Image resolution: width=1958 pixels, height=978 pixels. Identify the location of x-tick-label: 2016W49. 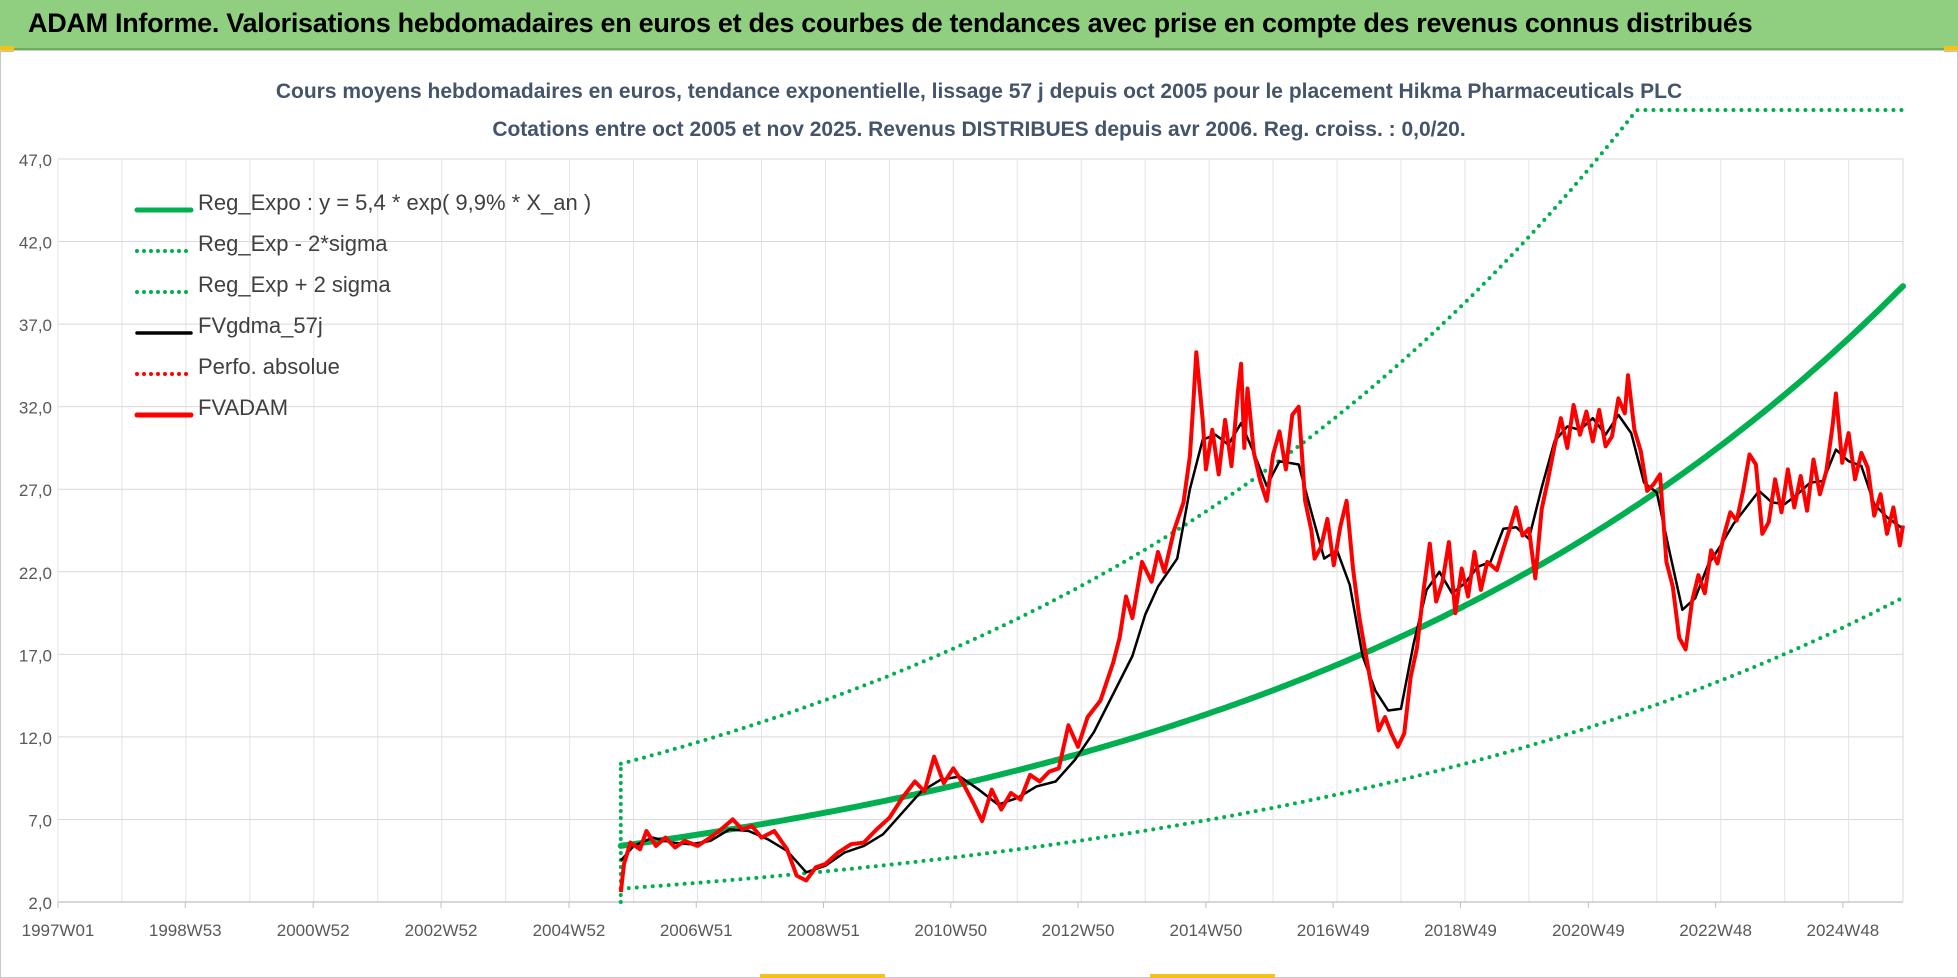
(1333, 930).